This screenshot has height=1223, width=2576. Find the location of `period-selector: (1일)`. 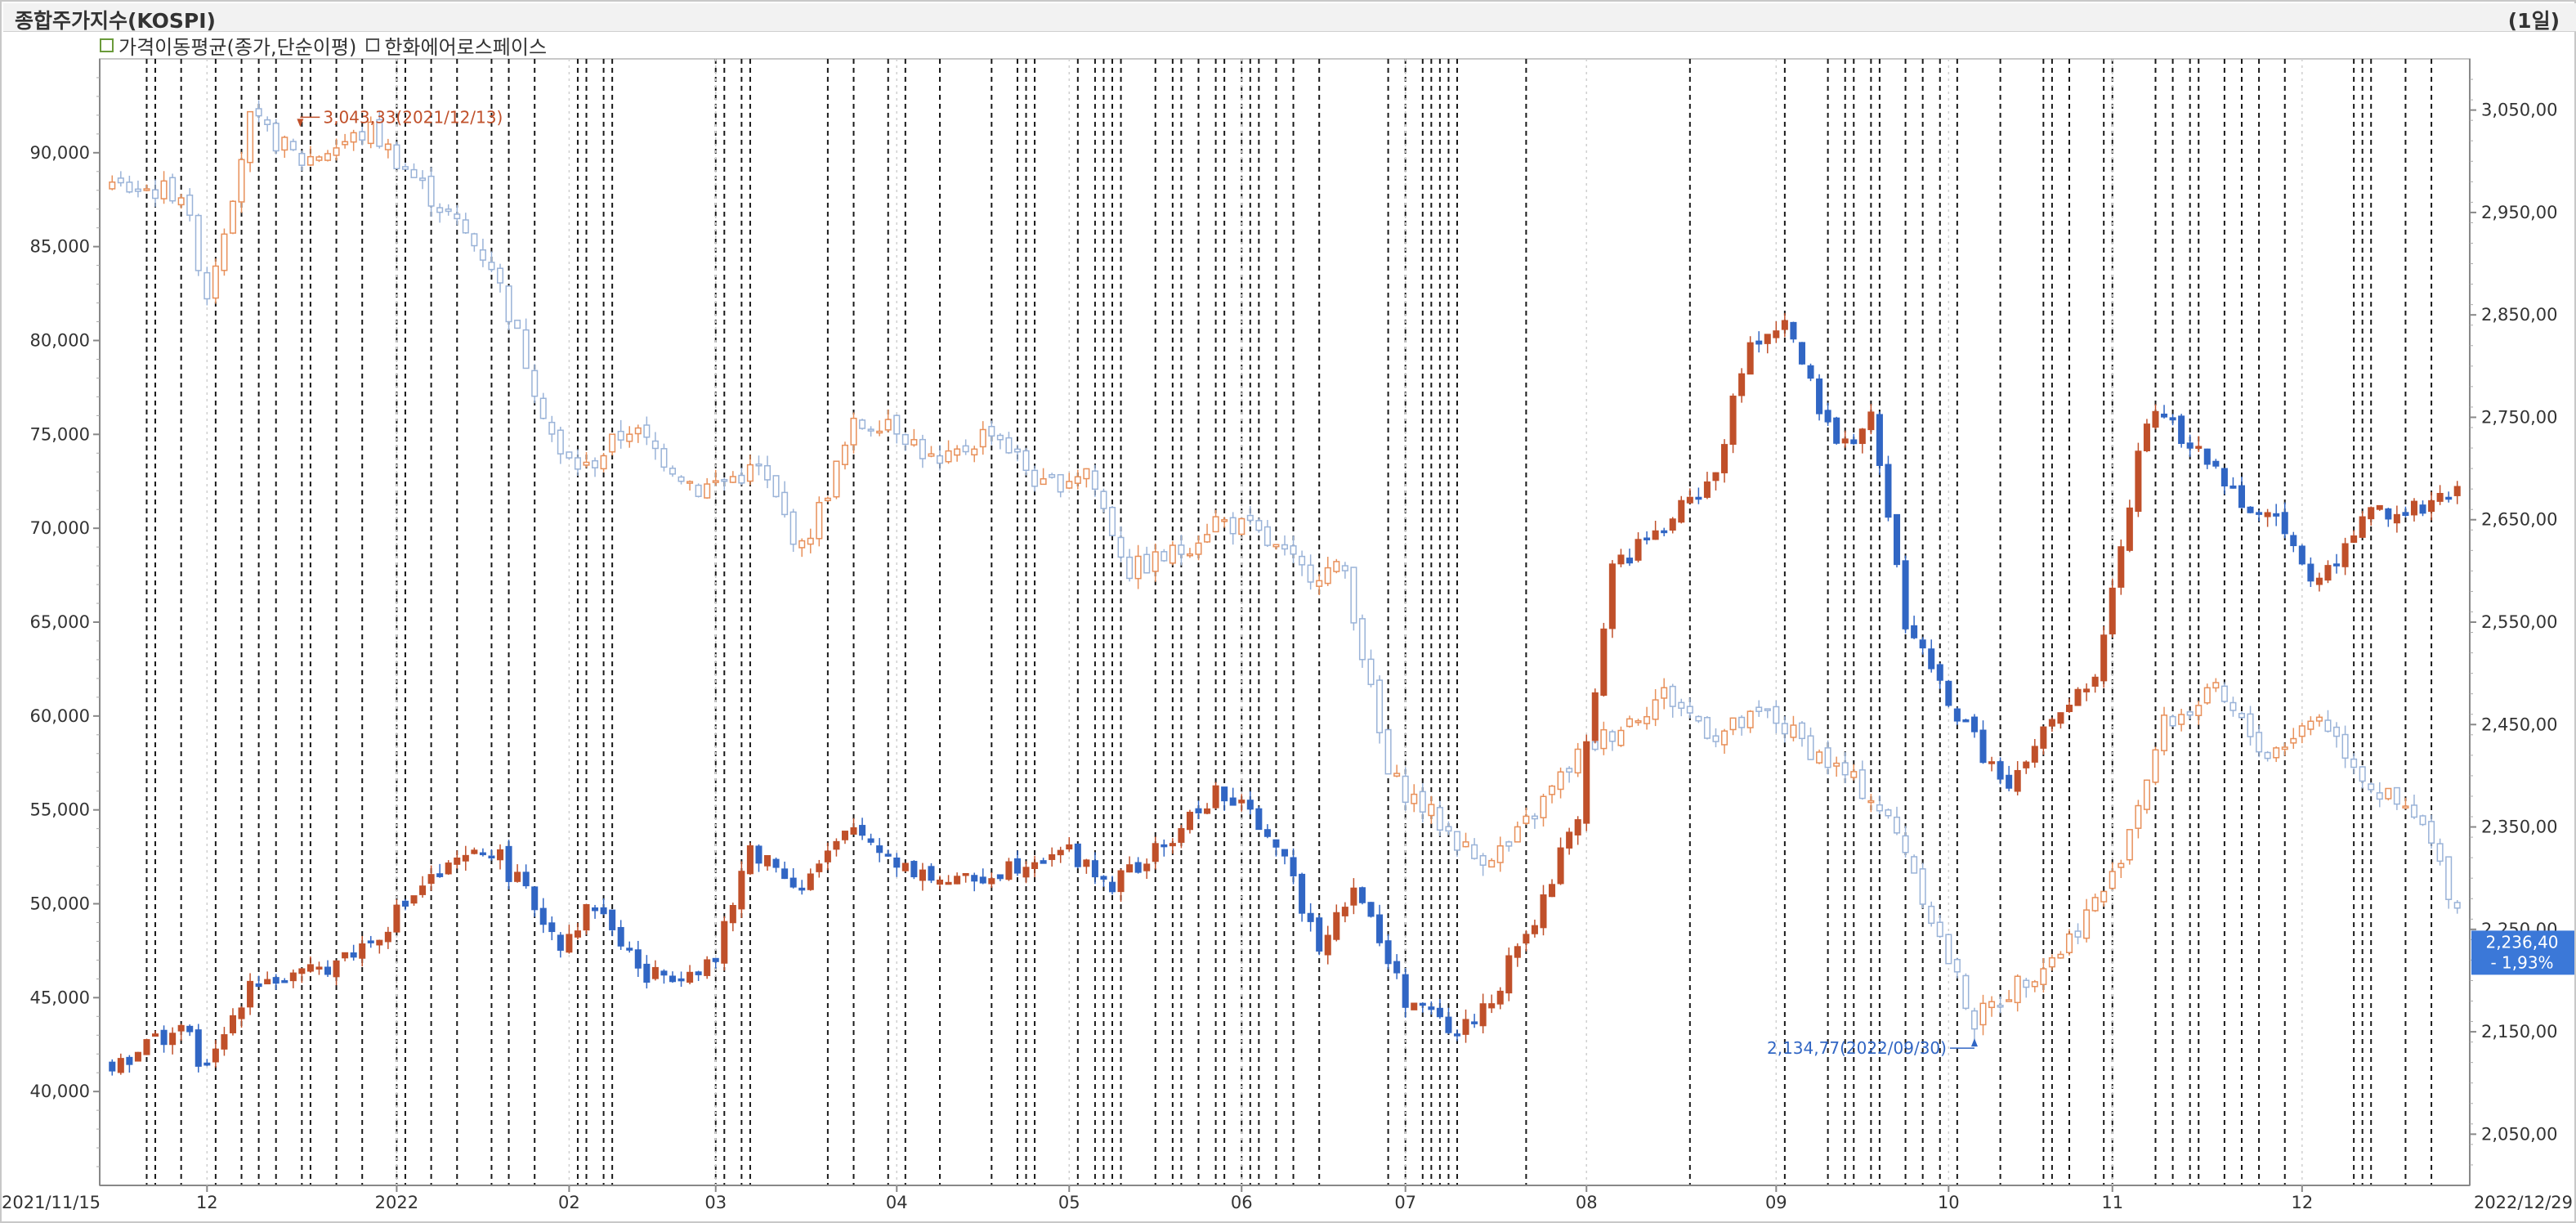

period-selector: (1일) is located at coordinates (2533, 21).